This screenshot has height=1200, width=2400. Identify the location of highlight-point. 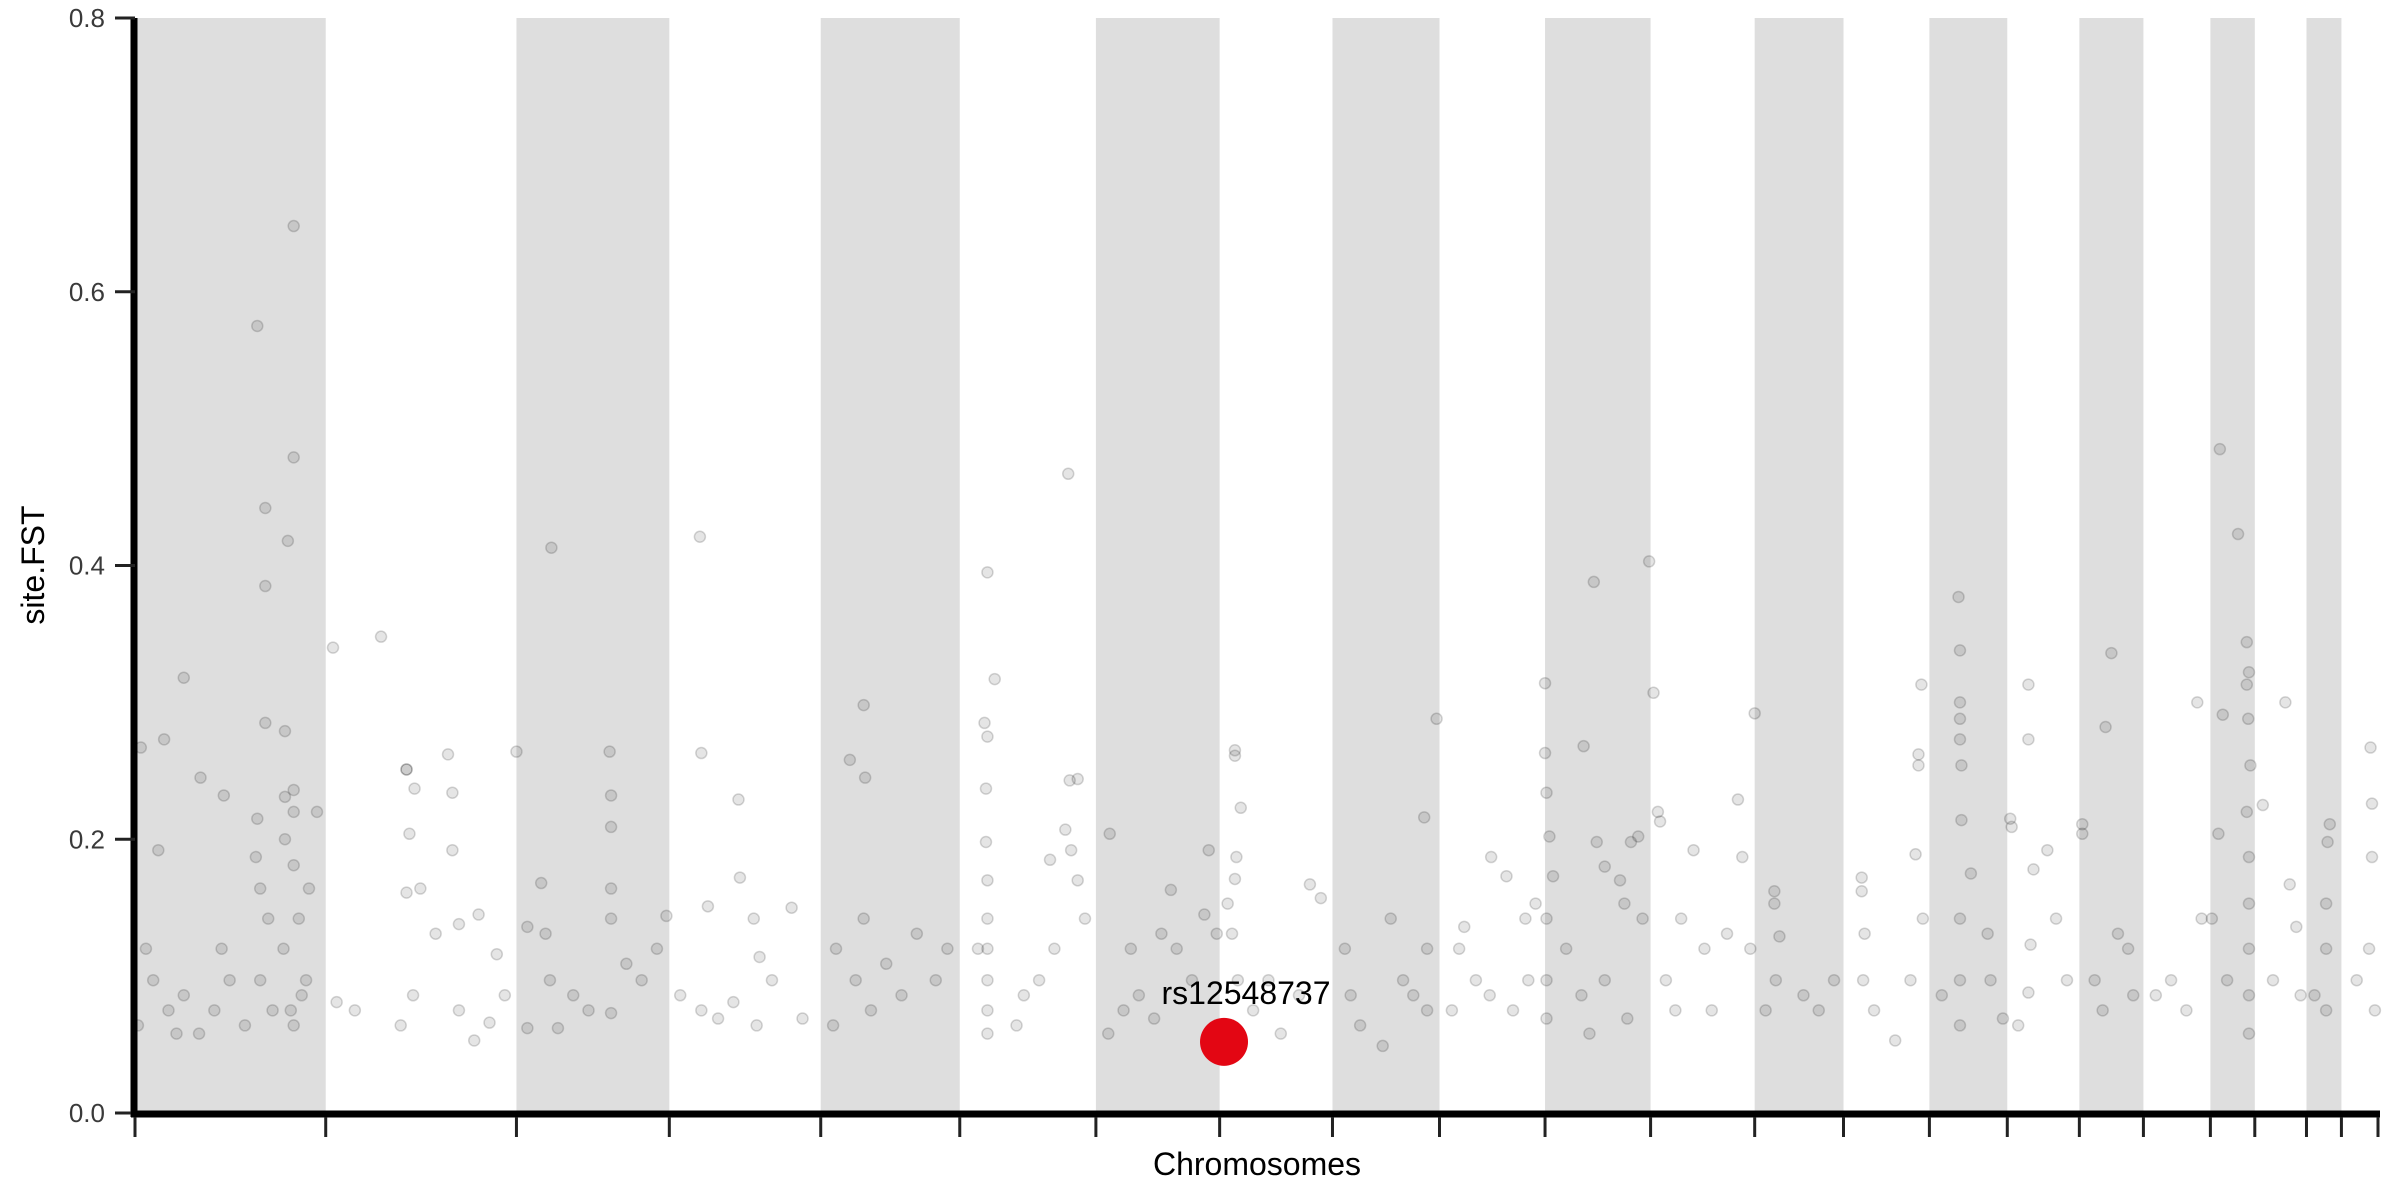
(1224, 1041).